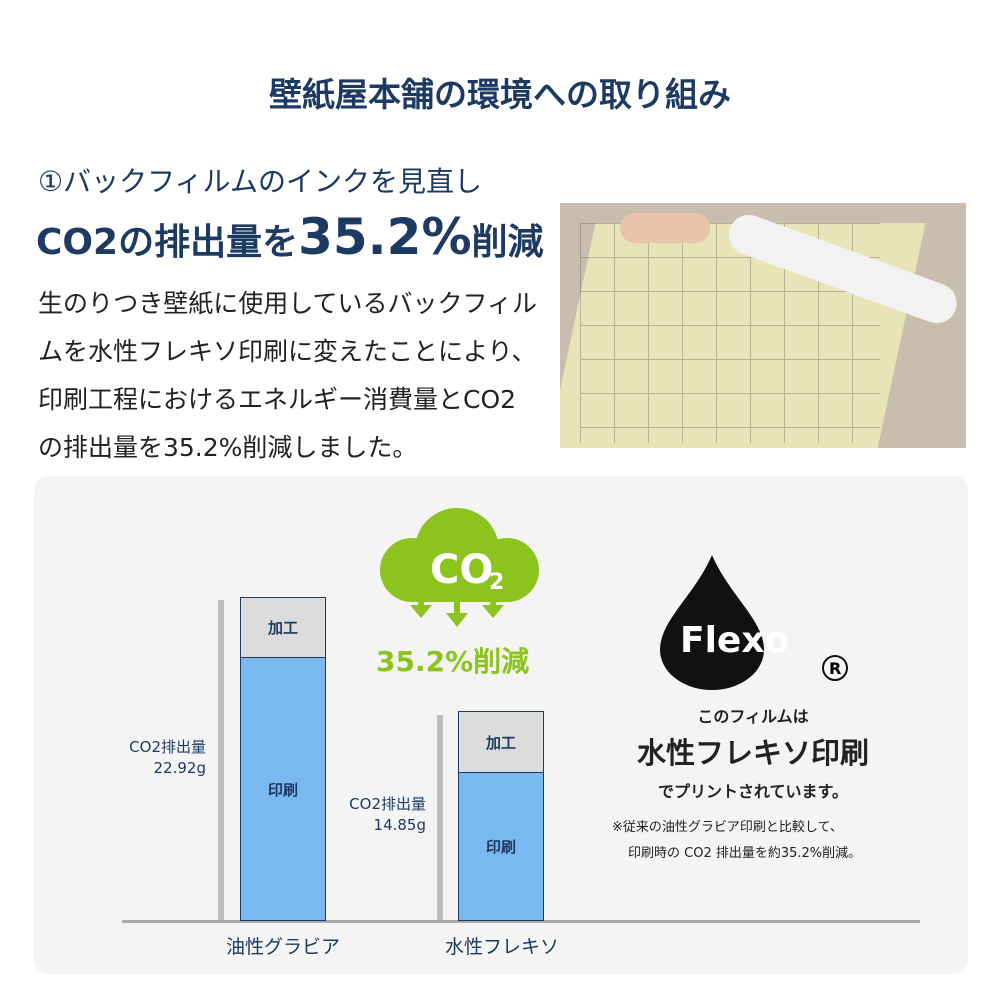 The height and width of the screenshot is (1000, 1000). I want to click on headline: CO2の排出量を35.2%削減, so click(290, 237).